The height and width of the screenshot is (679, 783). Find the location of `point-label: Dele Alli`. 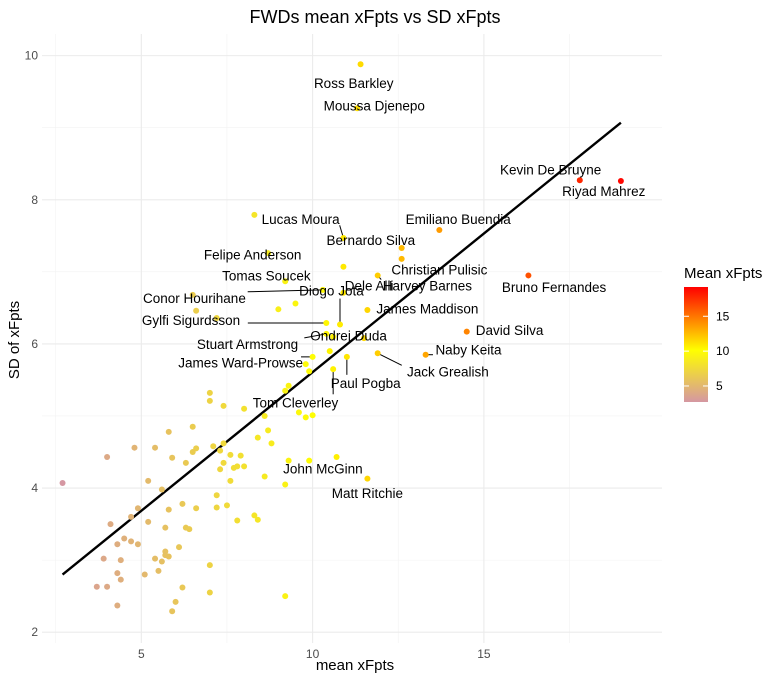

point-label: Dele Alli is located at coordinates (369, 286).